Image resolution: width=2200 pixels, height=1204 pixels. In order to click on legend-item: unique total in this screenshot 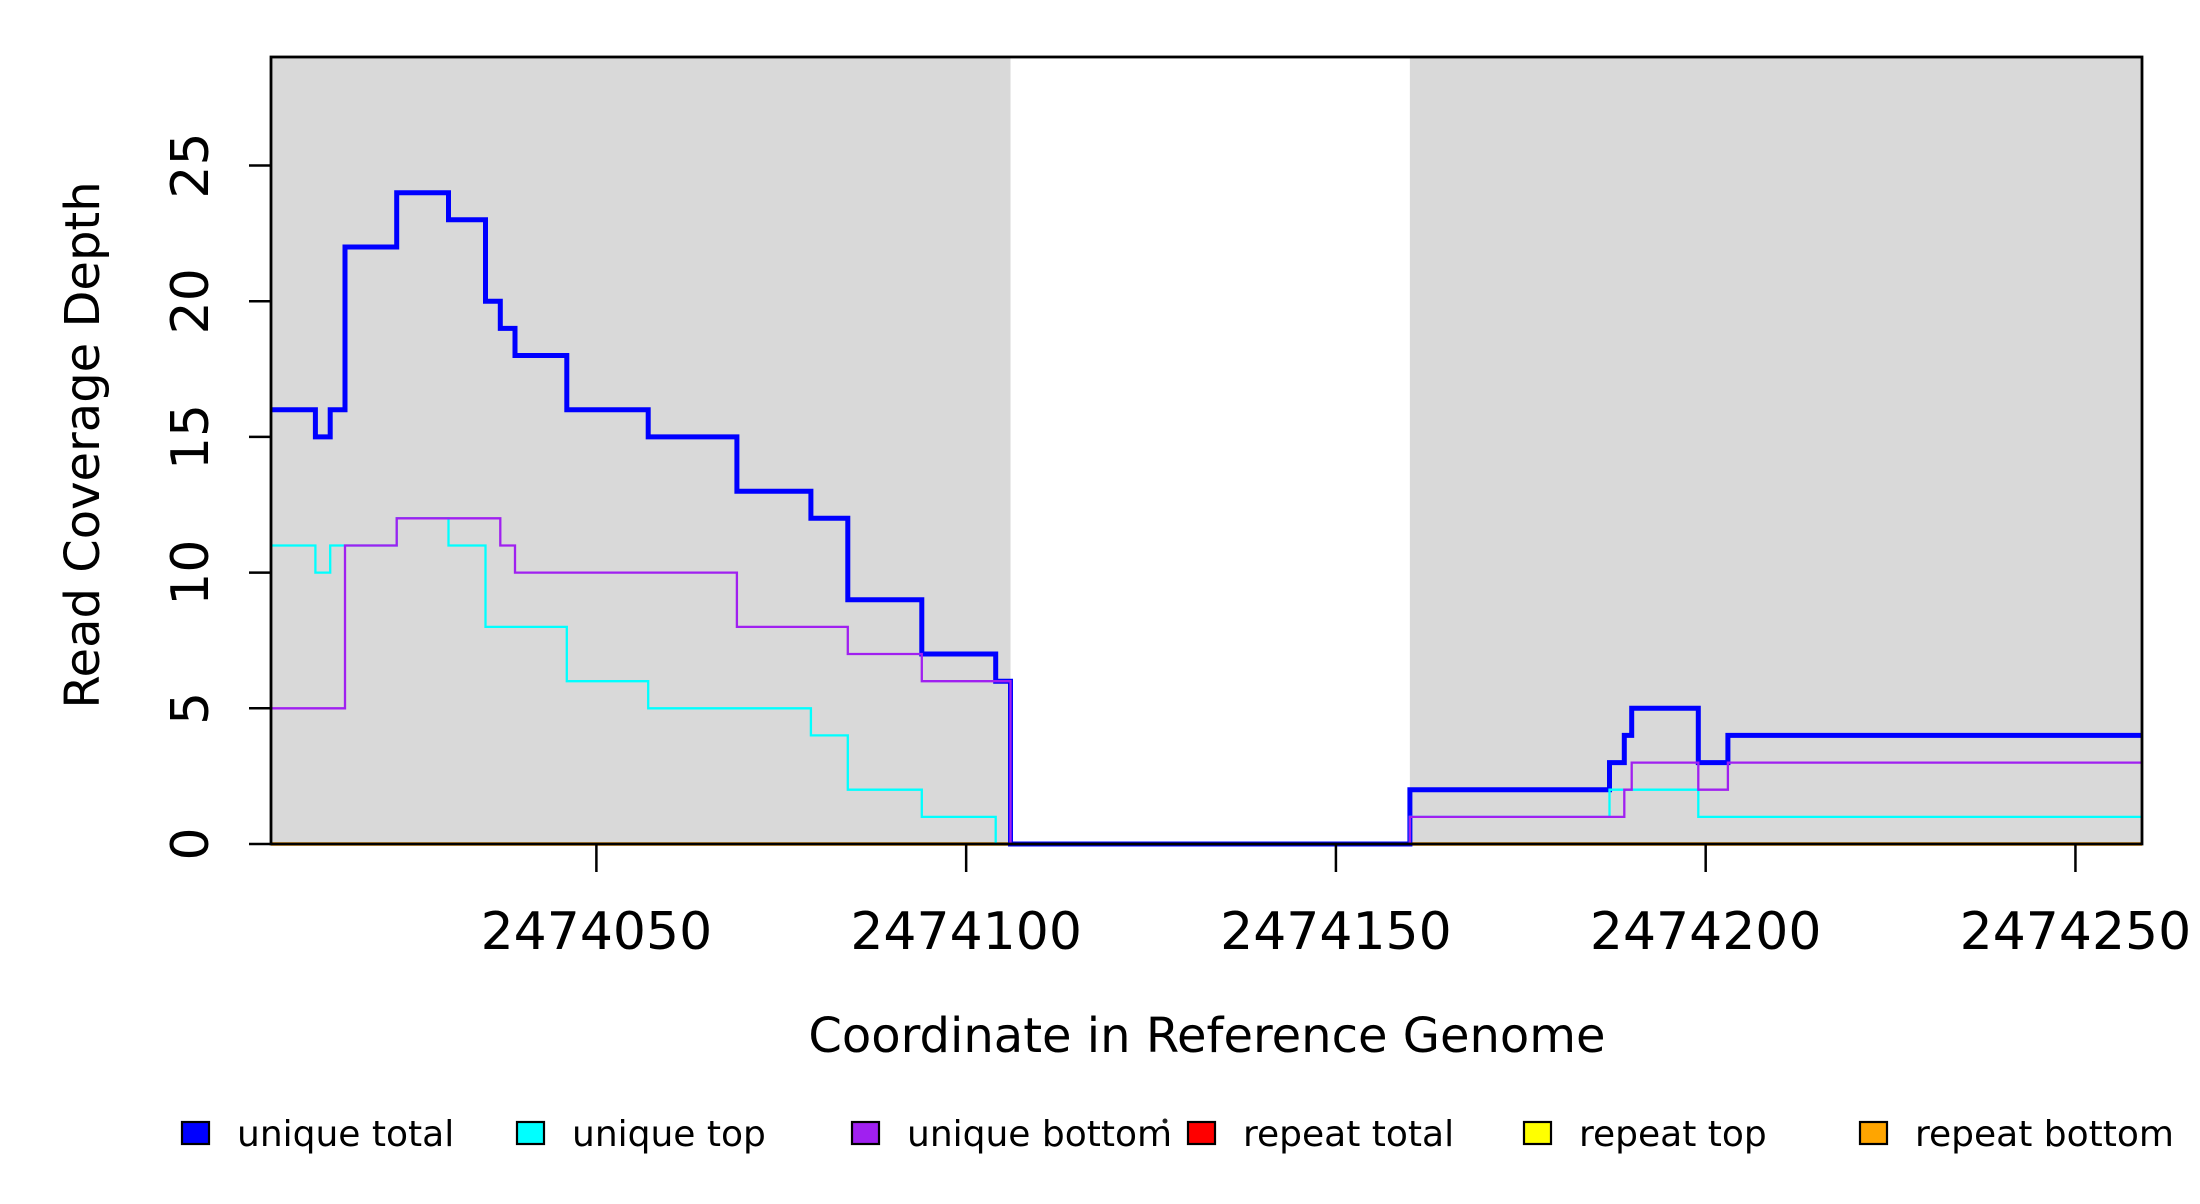, I will do `click(317, 1134)`.